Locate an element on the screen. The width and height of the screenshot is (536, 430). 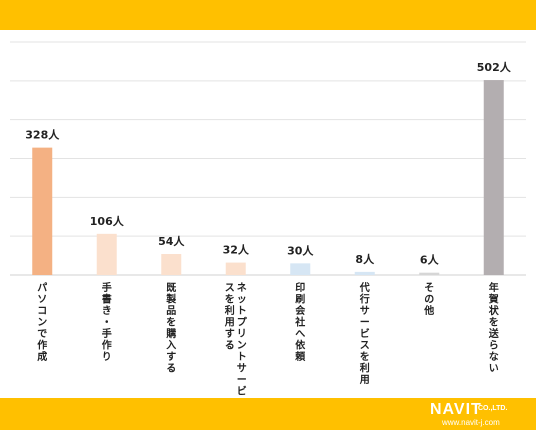
value-label-5: 8人 is located at coordinates (365, 259).